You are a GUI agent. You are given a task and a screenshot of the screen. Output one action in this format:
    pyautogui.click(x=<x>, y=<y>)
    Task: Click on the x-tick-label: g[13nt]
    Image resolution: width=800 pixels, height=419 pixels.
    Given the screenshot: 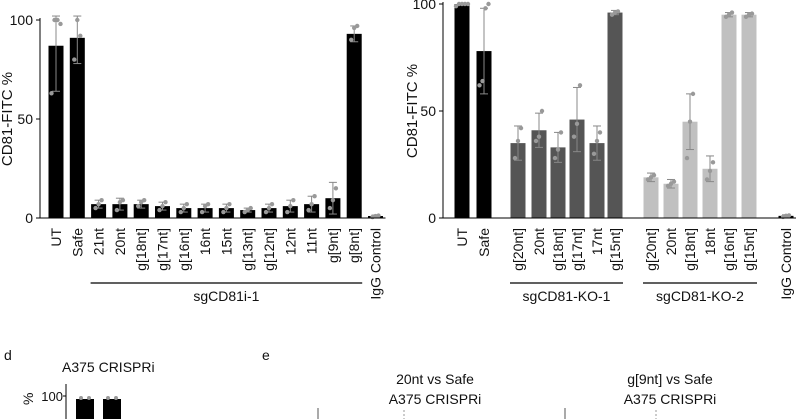 What is the action you would take?
    pyautogui.click(x=248, y=249)
    